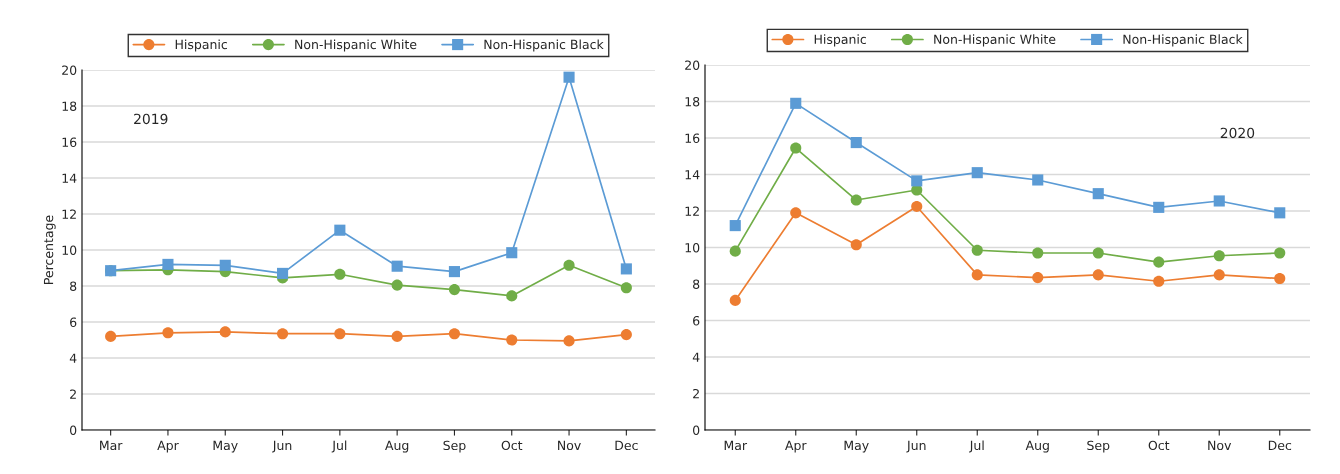 This screenshot has width=1340, height=474. Describe the element at coordinates (1237, 133) in the screenshot. I see `annotation: 2020` at that location.